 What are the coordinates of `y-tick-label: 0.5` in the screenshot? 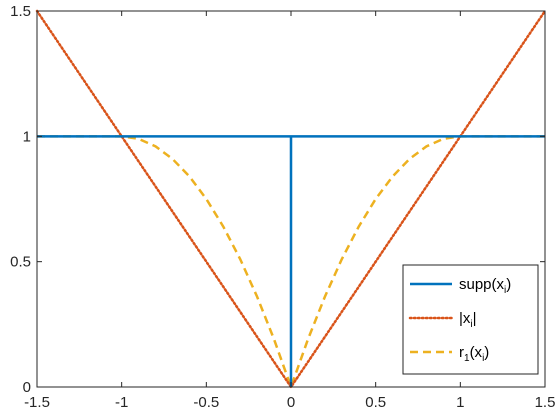 It's located at (20, 262).